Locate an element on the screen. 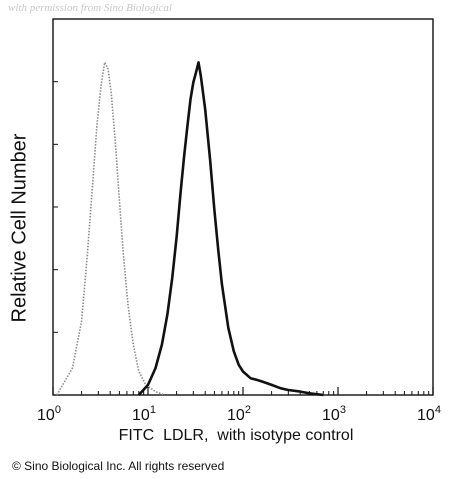 This screenshot has width=450, height=479. x-axis-label: FITC LDLR, with isotype control is located at coordinates (236, 435).